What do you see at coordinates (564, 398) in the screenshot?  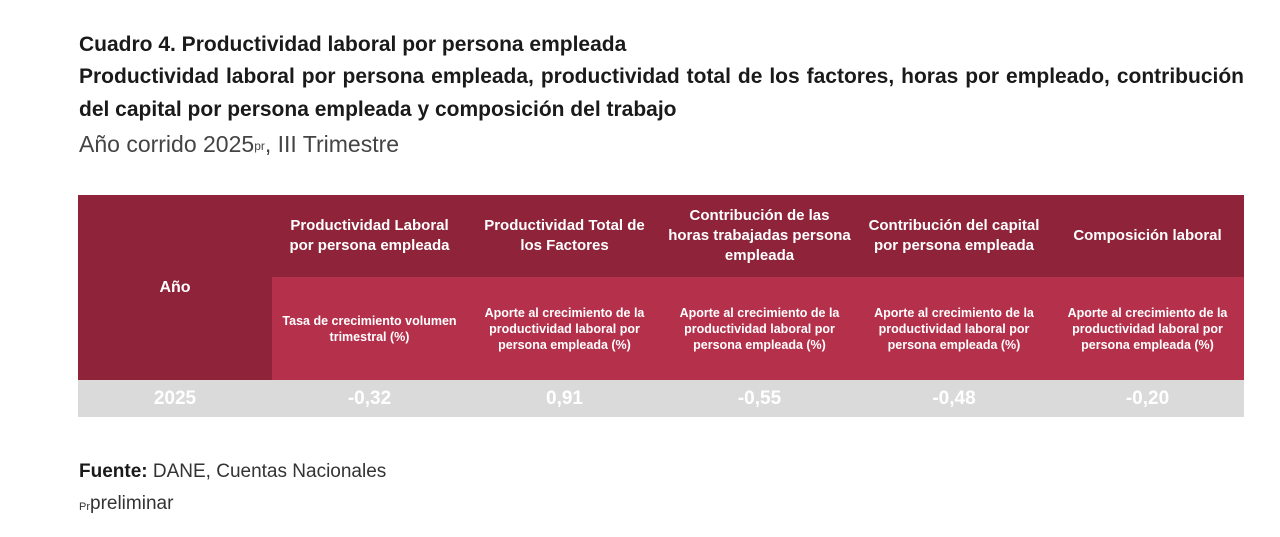 I see `cell-tfp: 0,91` at bounding box center [564, 398].